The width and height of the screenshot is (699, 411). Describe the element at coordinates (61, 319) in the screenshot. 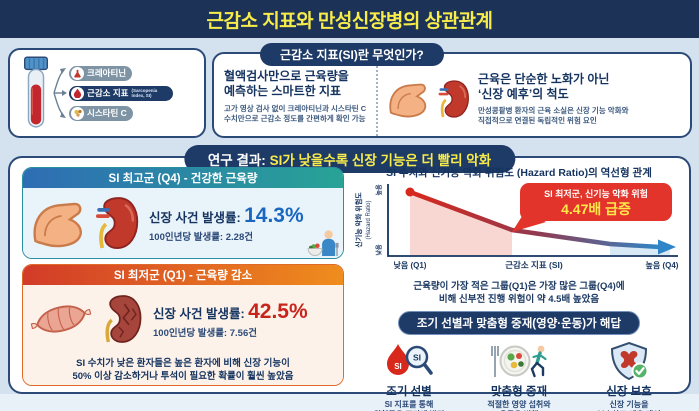

I see `atrophied-muscle-icon` at that location.